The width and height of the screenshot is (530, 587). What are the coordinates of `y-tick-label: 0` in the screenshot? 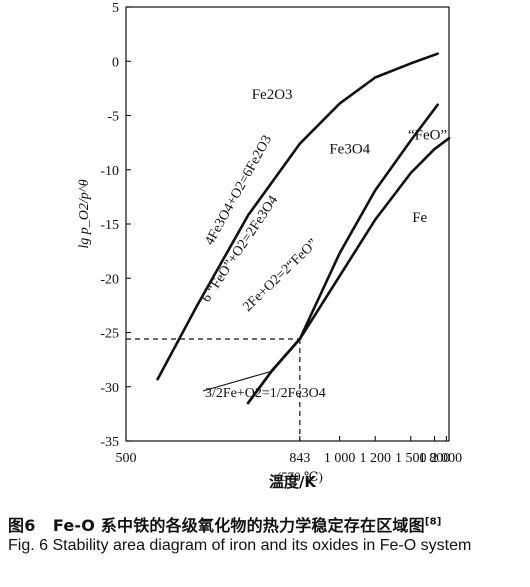 It's located at (115, 62).